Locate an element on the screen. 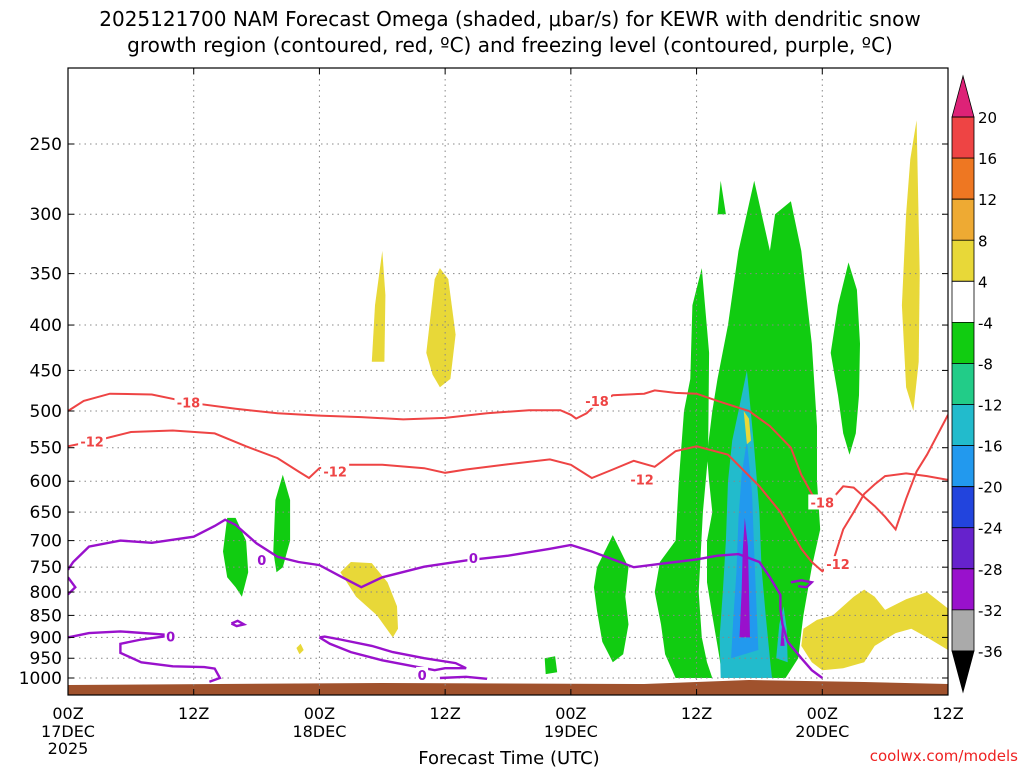  x-axis-label: Forecast Time (UTC) is located at coordinates (508, 758).